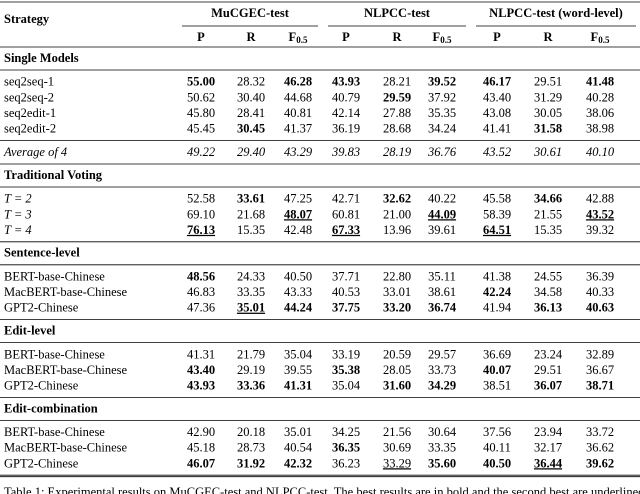 The image size is (640, 494). Describe the element at coordinates (346, 292) in the screenshot. I see `cell-value: 40.53` at that location.